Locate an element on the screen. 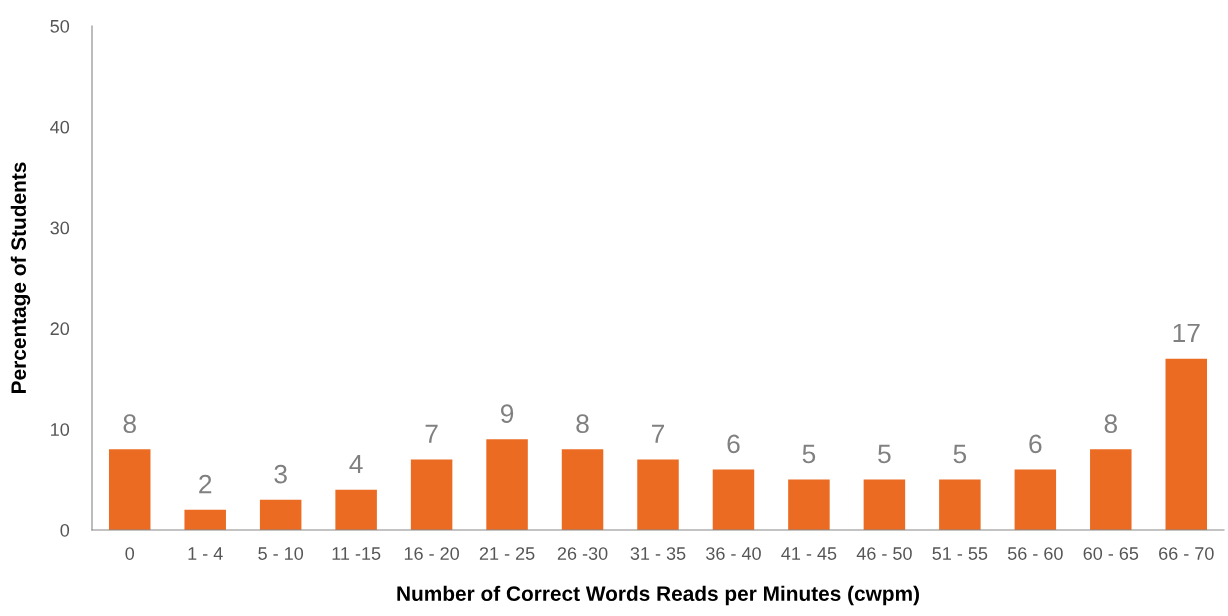  x-tick-label: 41 - 45 is located at coordinates (809, 553).